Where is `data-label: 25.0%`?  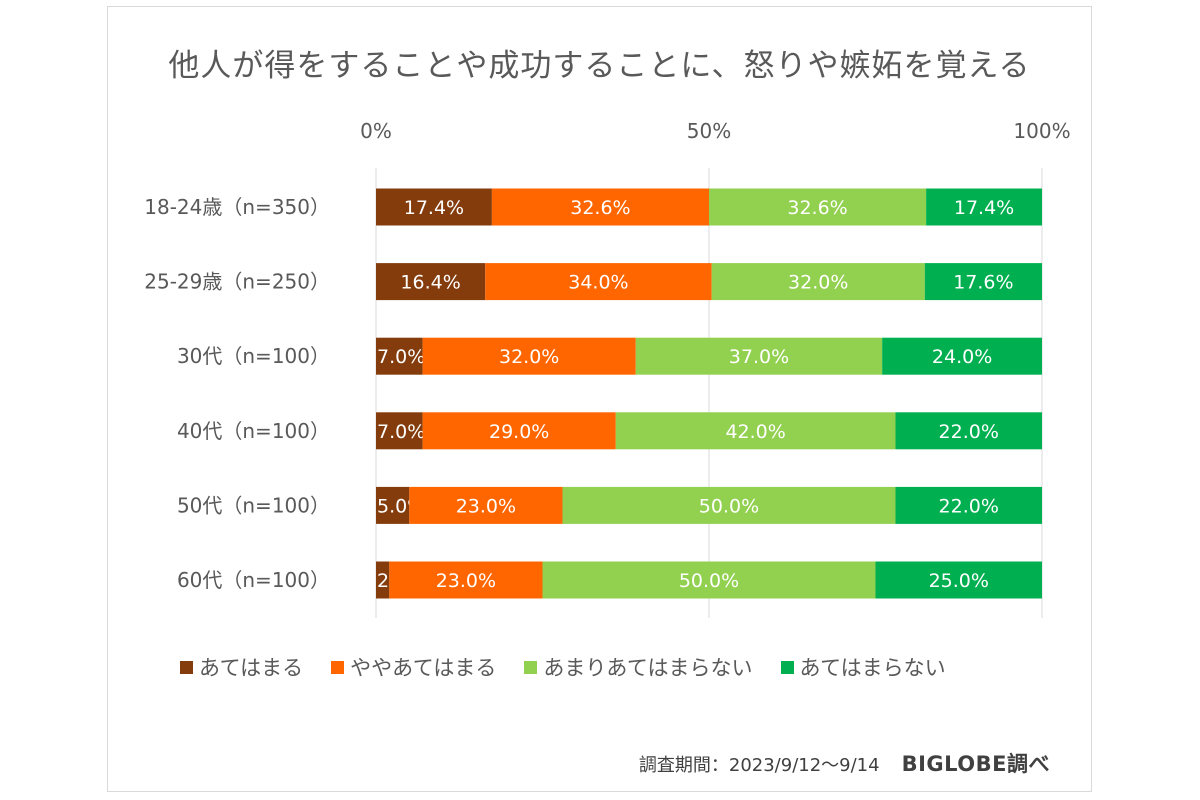 data-label: 25.0% is located at coordinates (959, 581).